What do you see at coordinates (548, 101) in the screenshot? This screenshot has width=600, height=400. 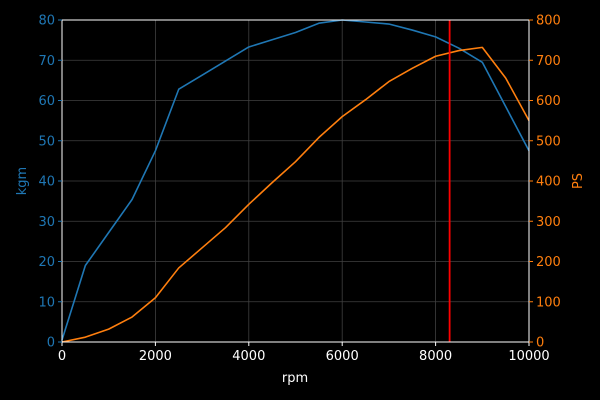 I see `y-right-tick-label: 600` at bounding box center [548, 101].